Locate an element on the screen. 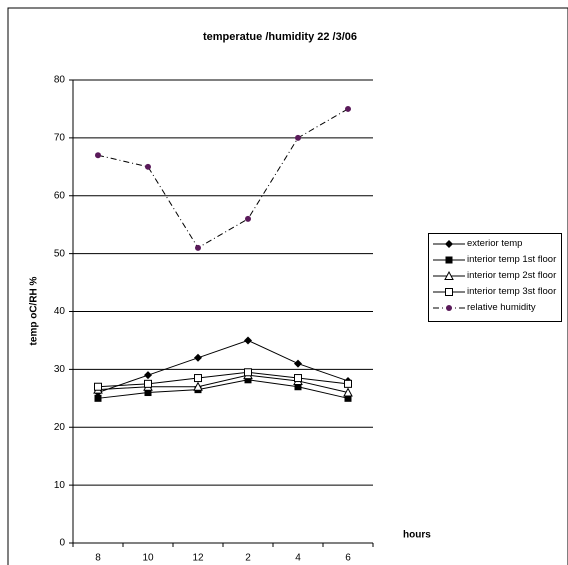  y-tick-label: 60 is located at coordinates (60, 195).